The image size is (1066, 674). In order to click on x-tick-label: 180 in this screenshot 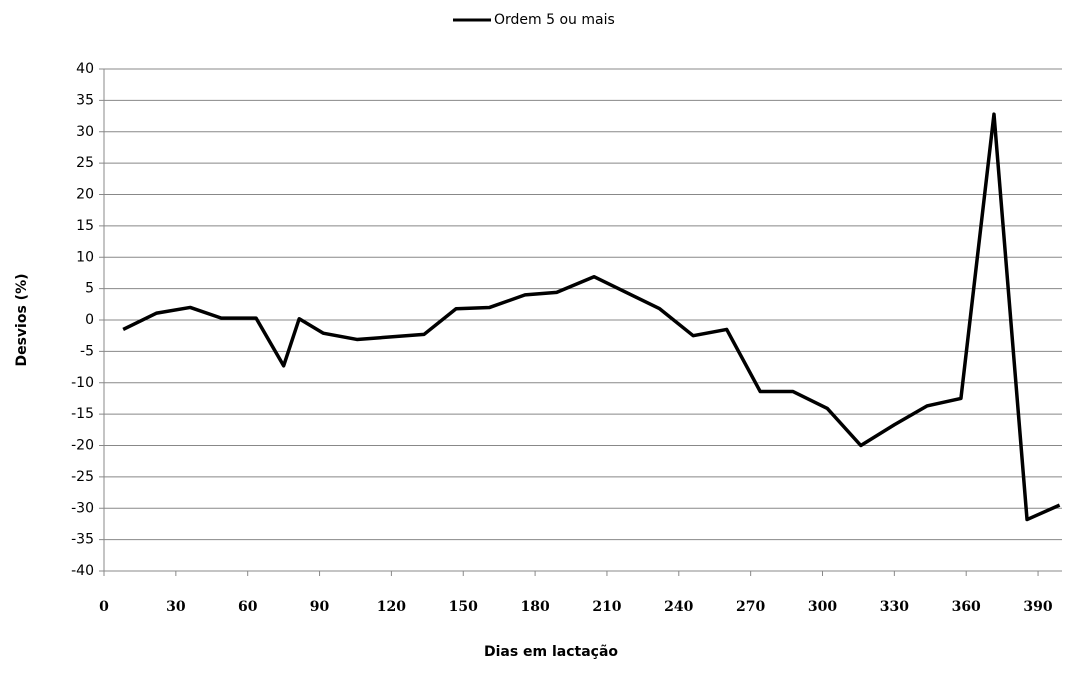, I will do `click(534, 607)`.